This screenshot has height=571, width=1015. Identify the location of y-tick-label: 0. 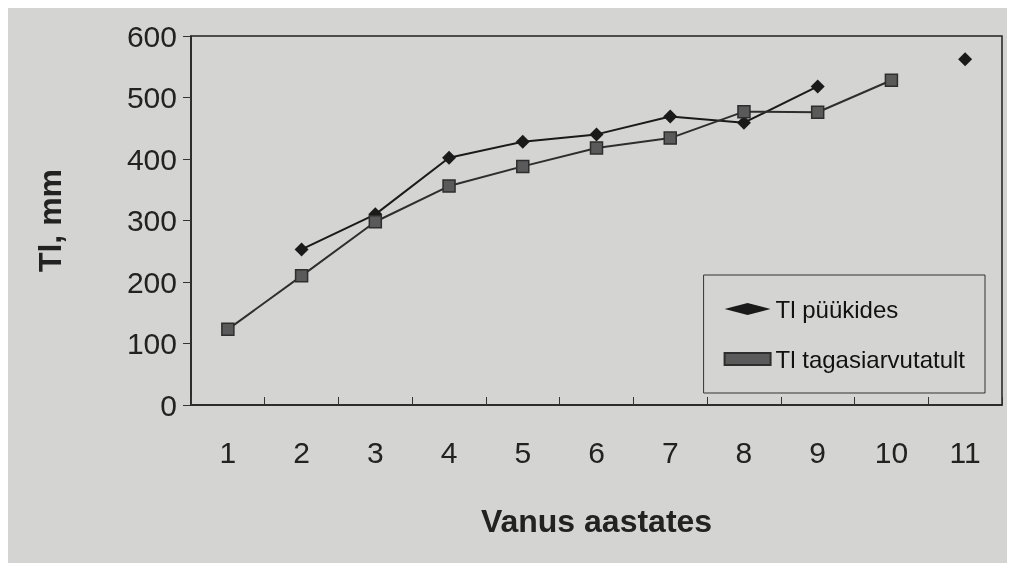
(168, 405).